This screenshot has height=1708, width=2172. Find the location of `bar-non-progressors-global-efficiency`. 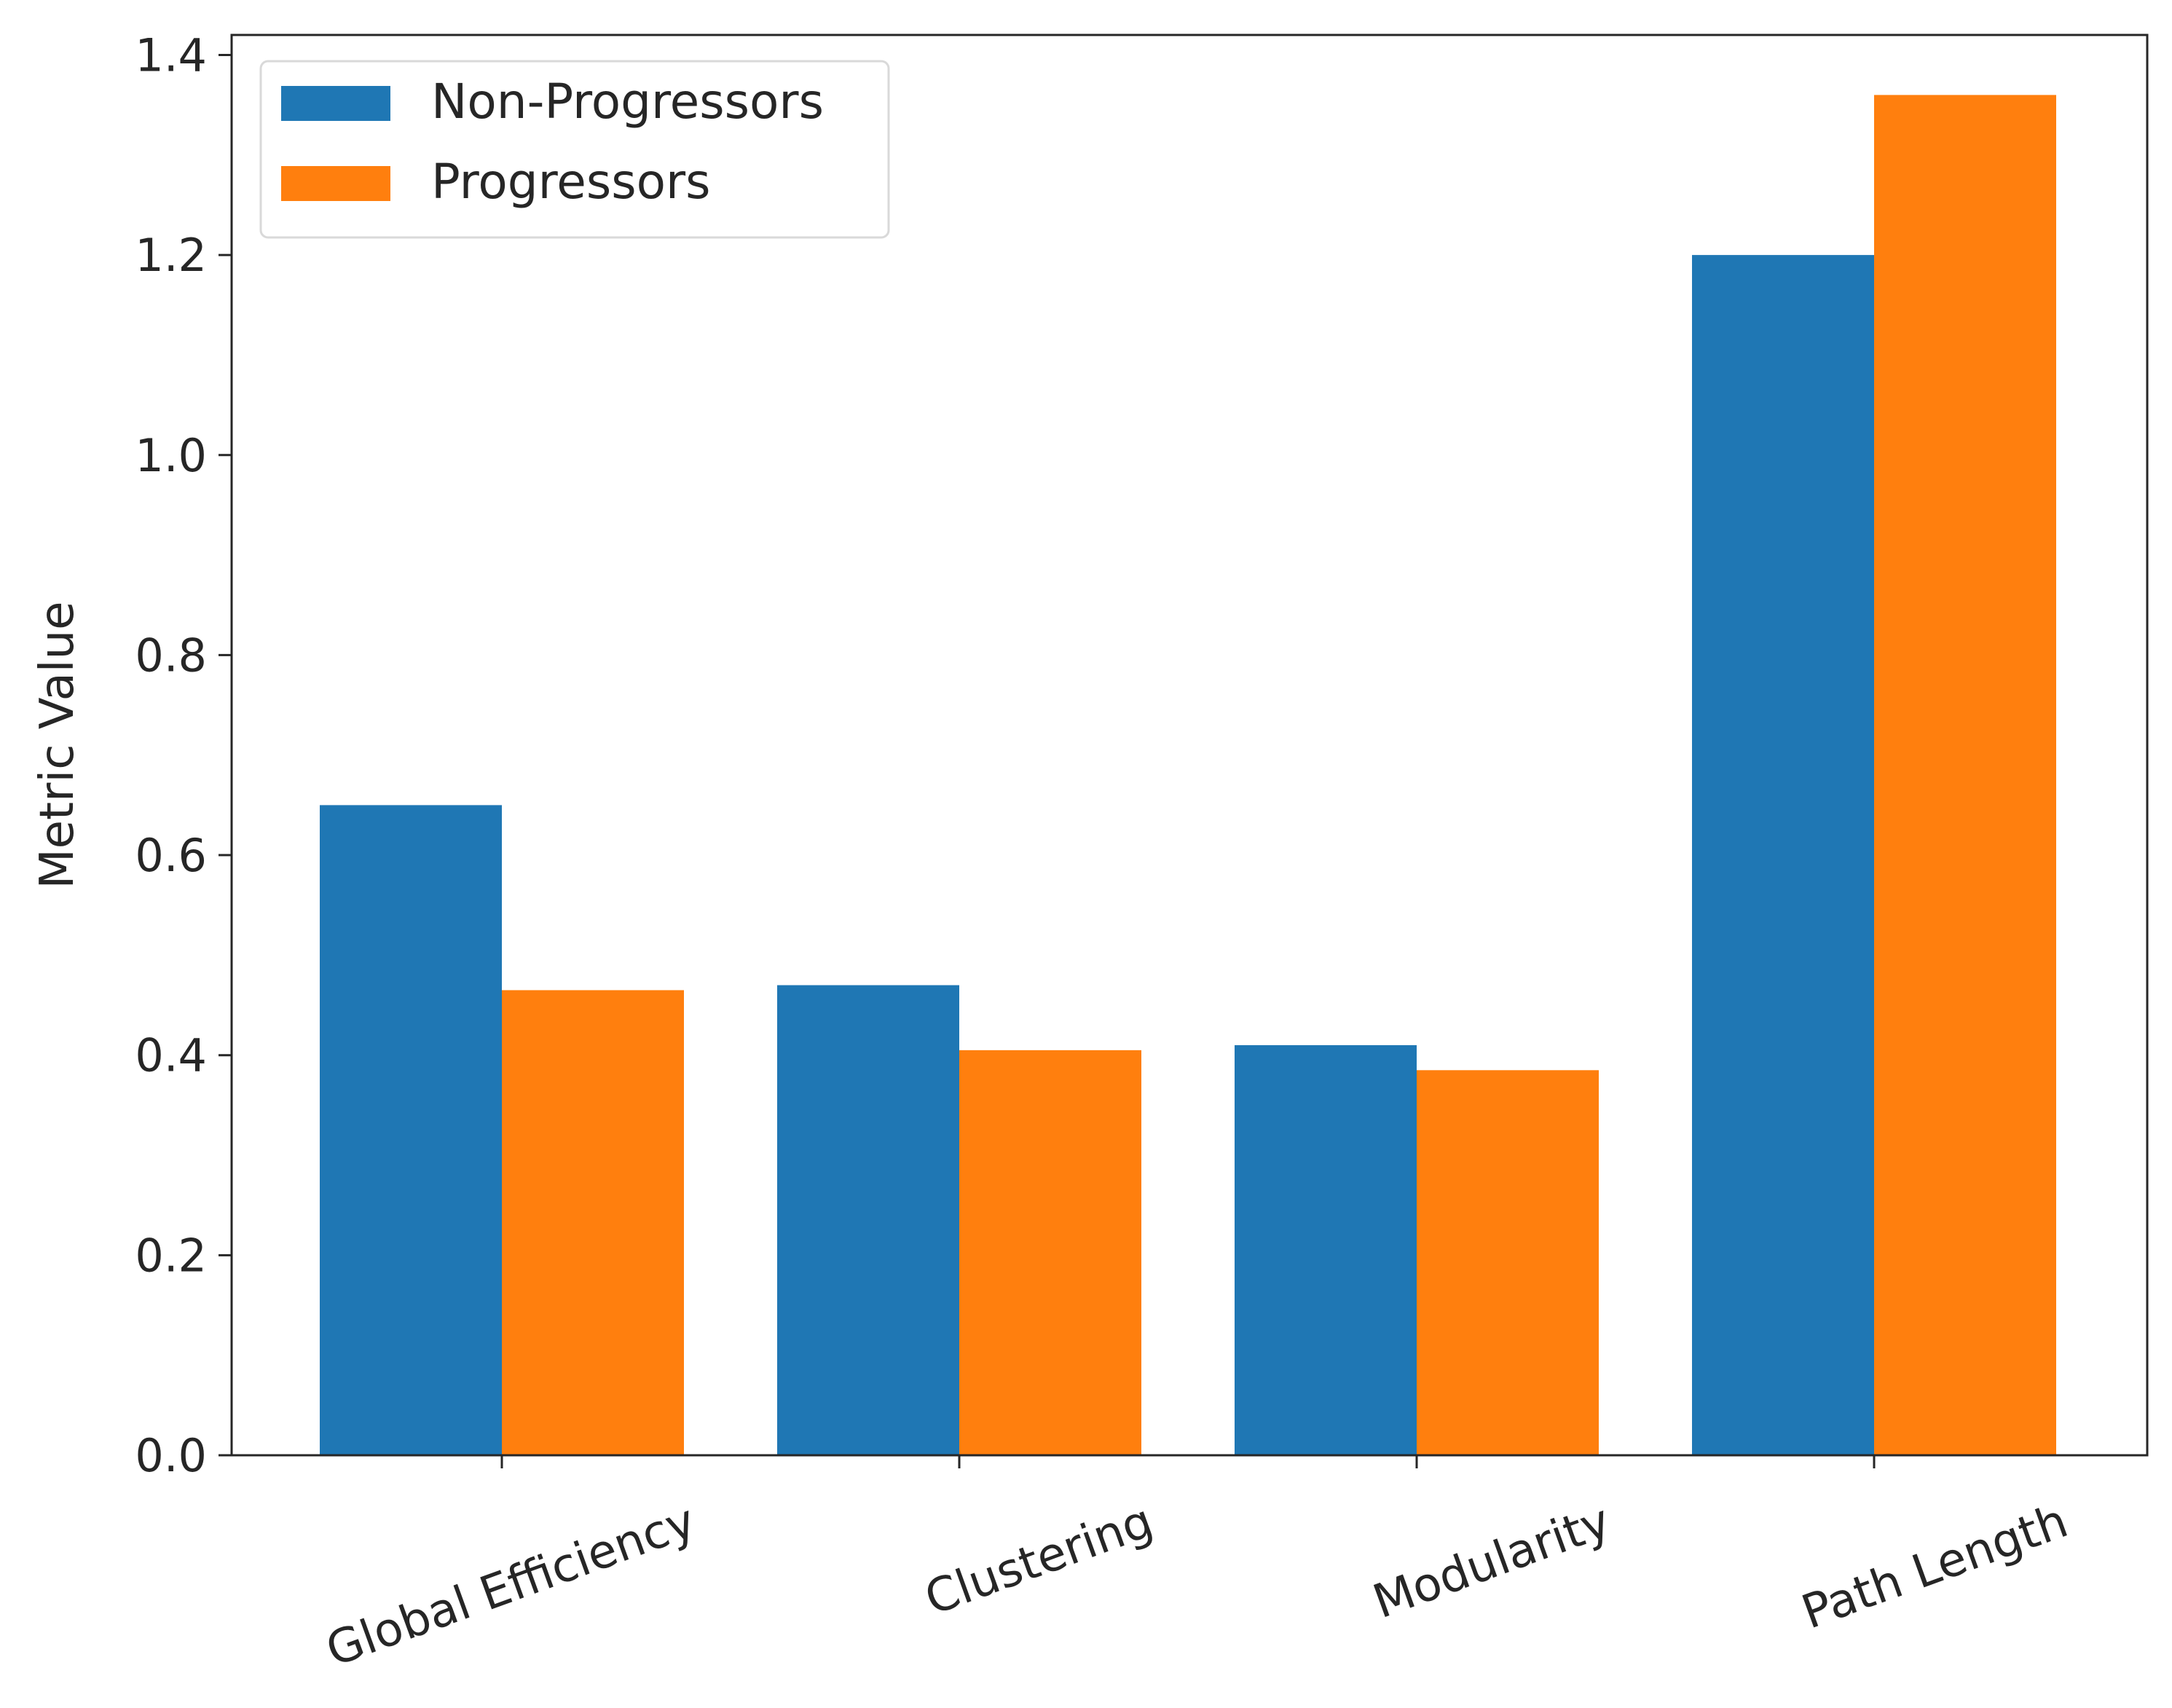

bar-non-progressors-global-efficiency is located at coordinates (411, 1130).